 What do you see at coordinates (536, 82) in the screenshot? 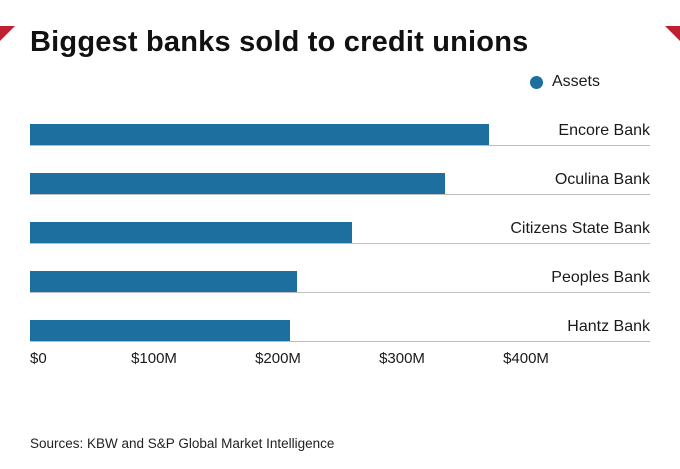
I see `legend-dot-icon` at bounding box center [536, 82].